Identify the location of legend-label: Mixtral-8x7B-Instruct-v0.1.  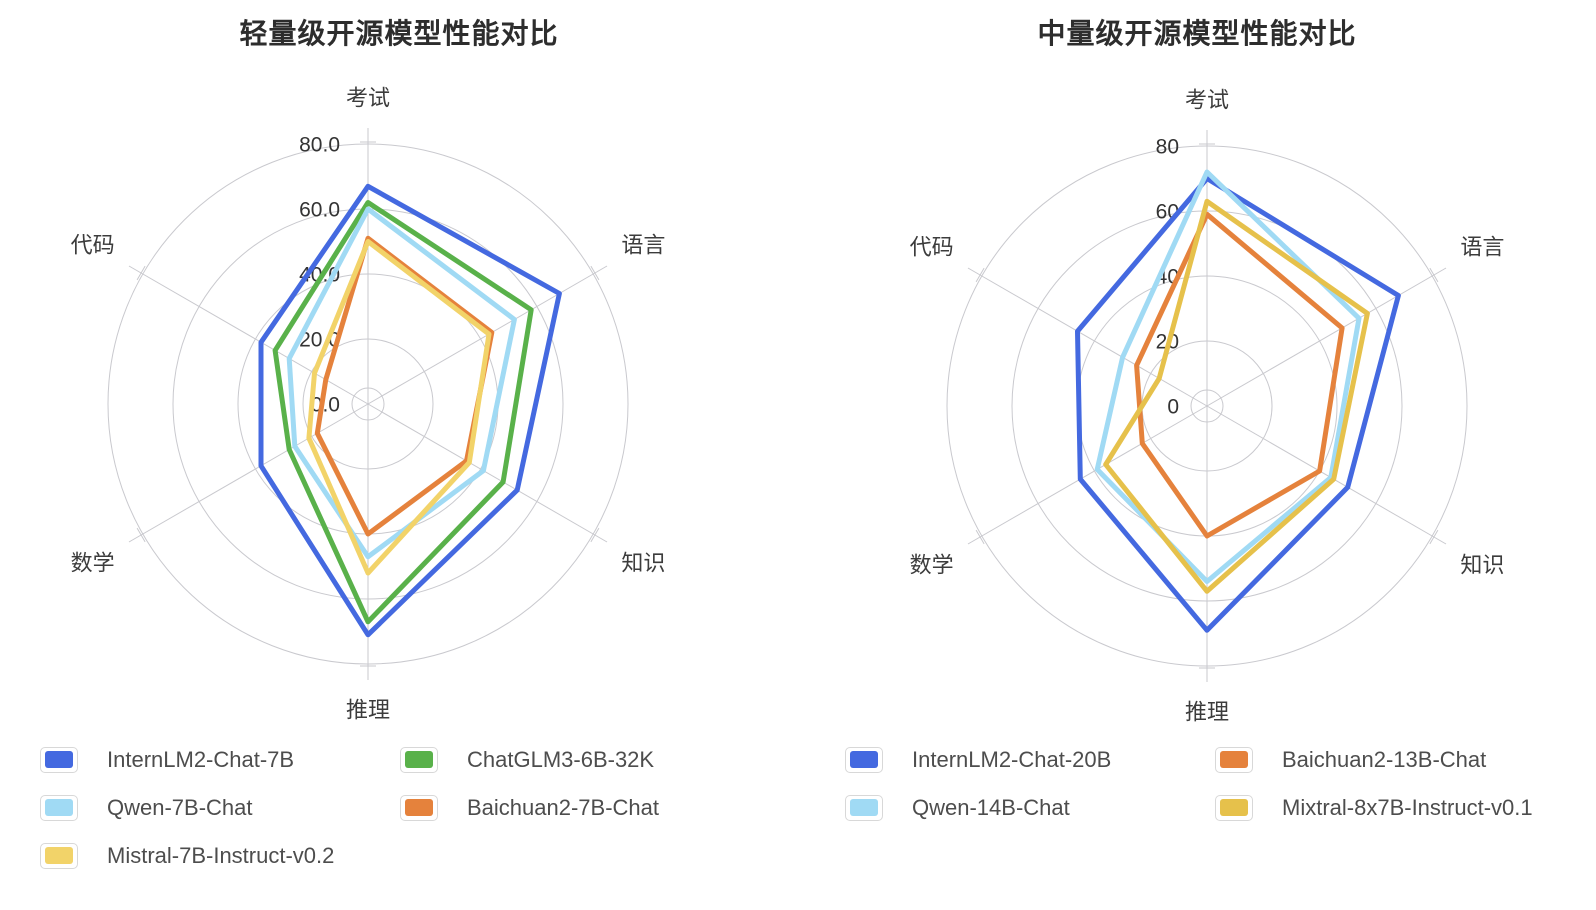
(1407, 807).